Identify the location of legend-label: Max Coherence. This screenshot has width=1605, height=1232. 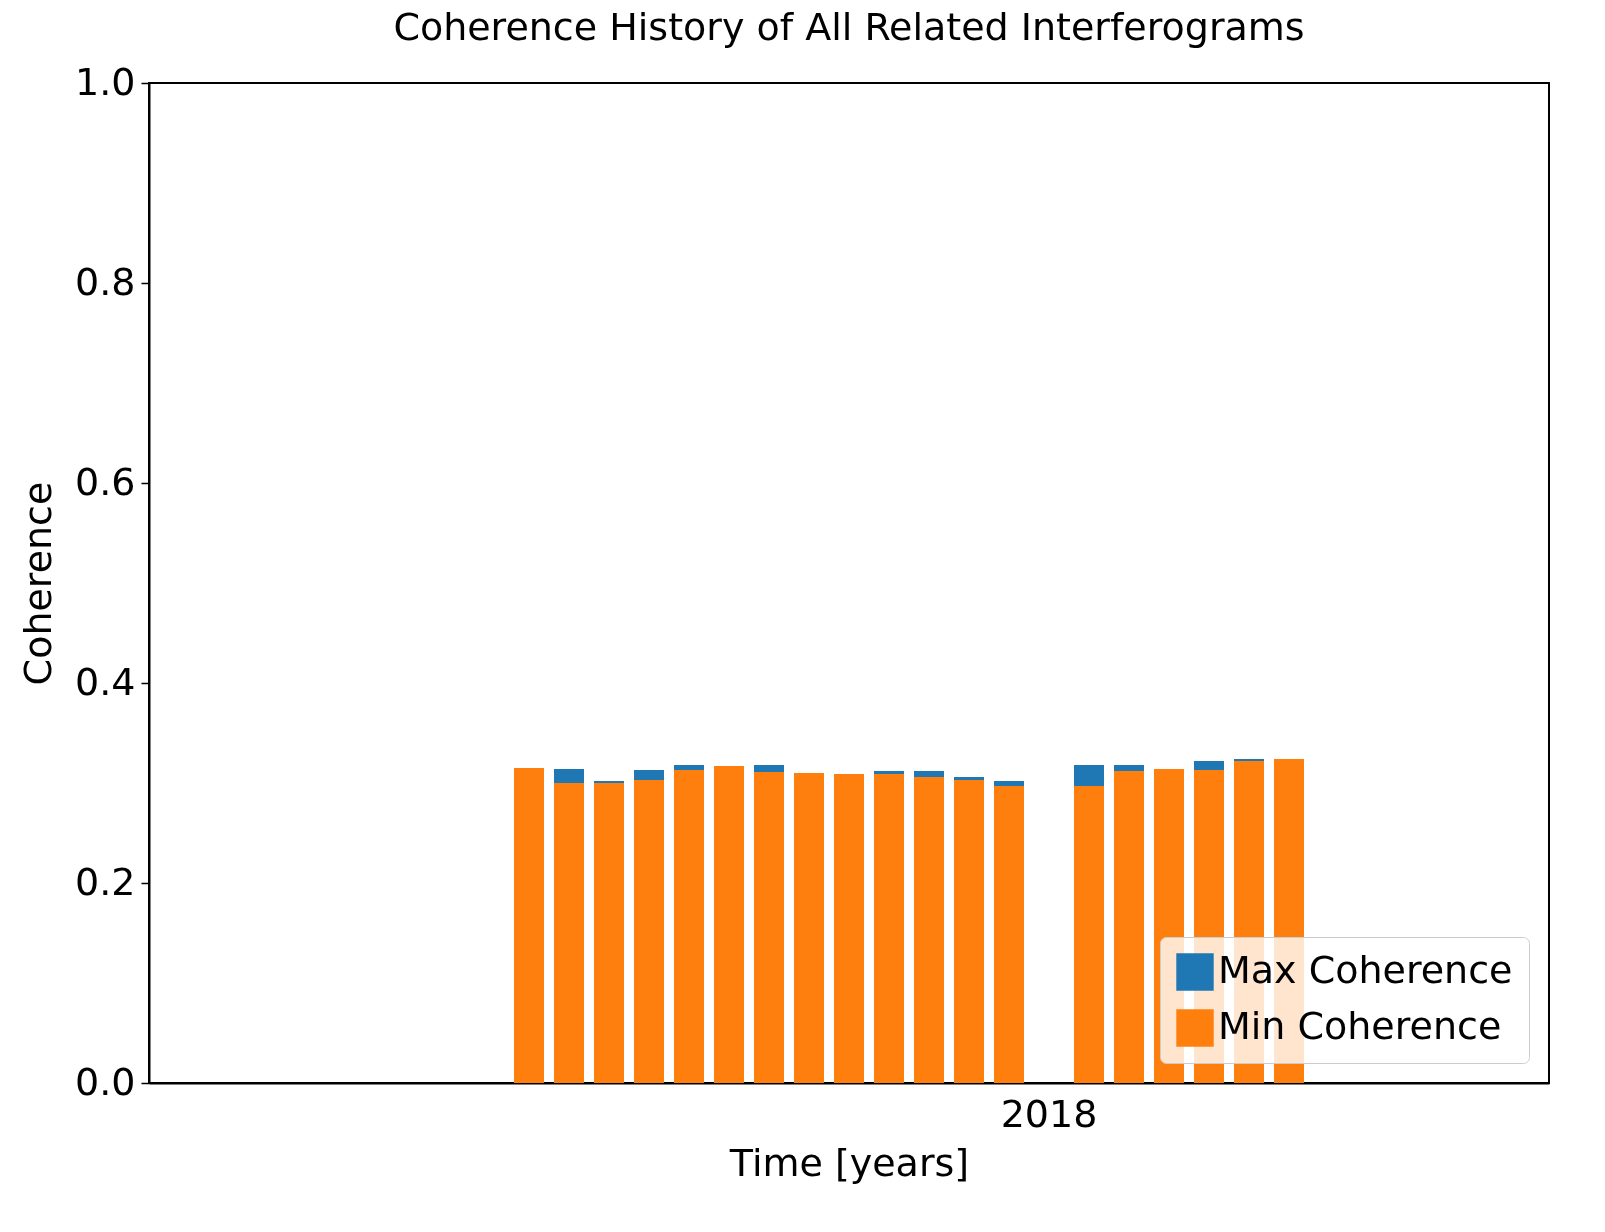
(1365, 970).